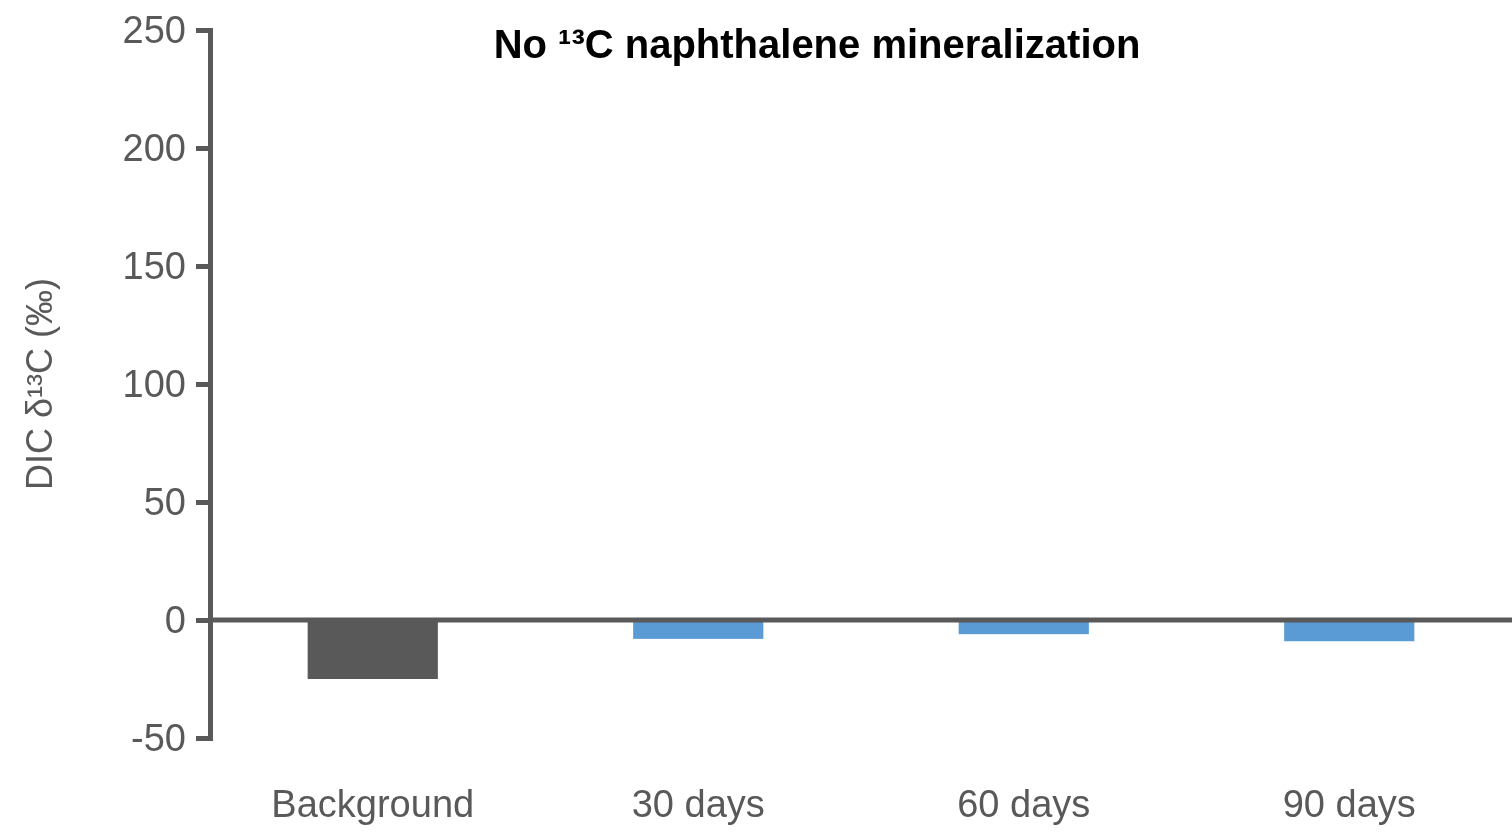 Image resolution: width=1512 pixels, height=839 pixels. What do you see at coordinates (158, 737) in the screenshot?
I see `y-tick-label: -50` at bounding box center [158, 737].